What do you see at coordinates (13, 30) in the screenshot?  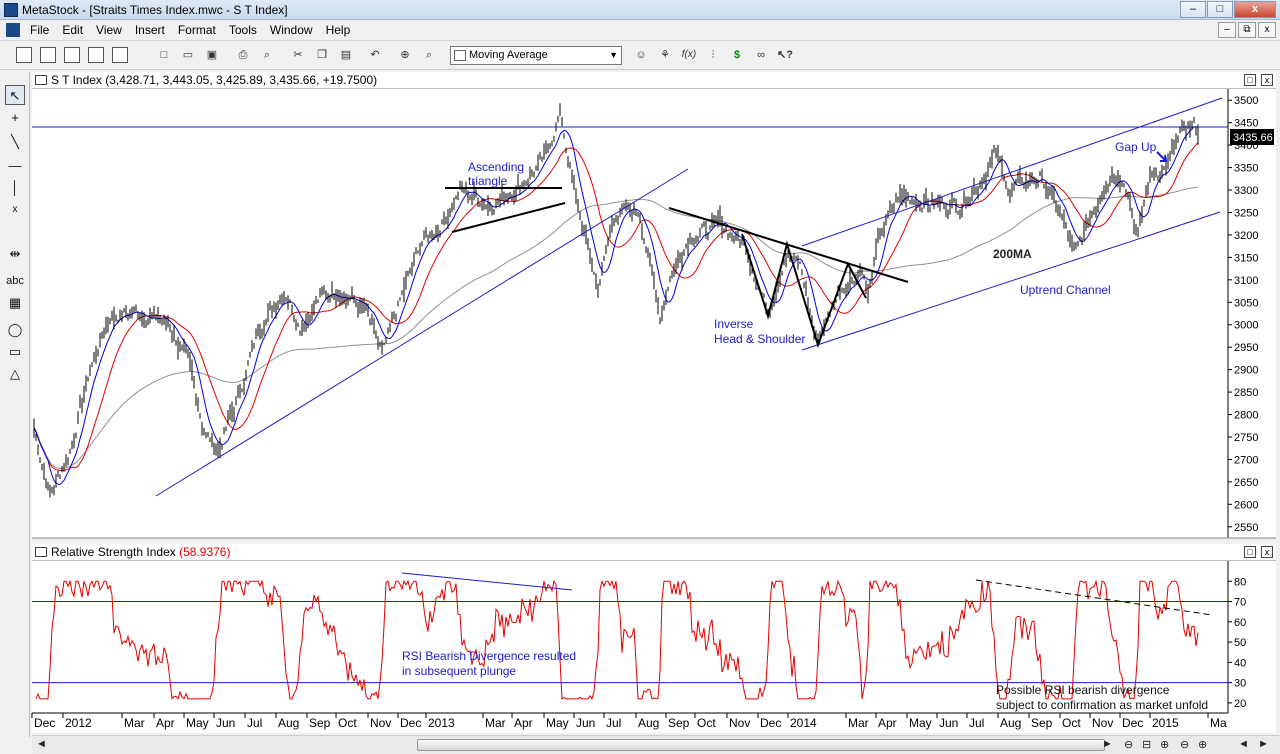 I see `document-icon` at bounding box center [13, 30].